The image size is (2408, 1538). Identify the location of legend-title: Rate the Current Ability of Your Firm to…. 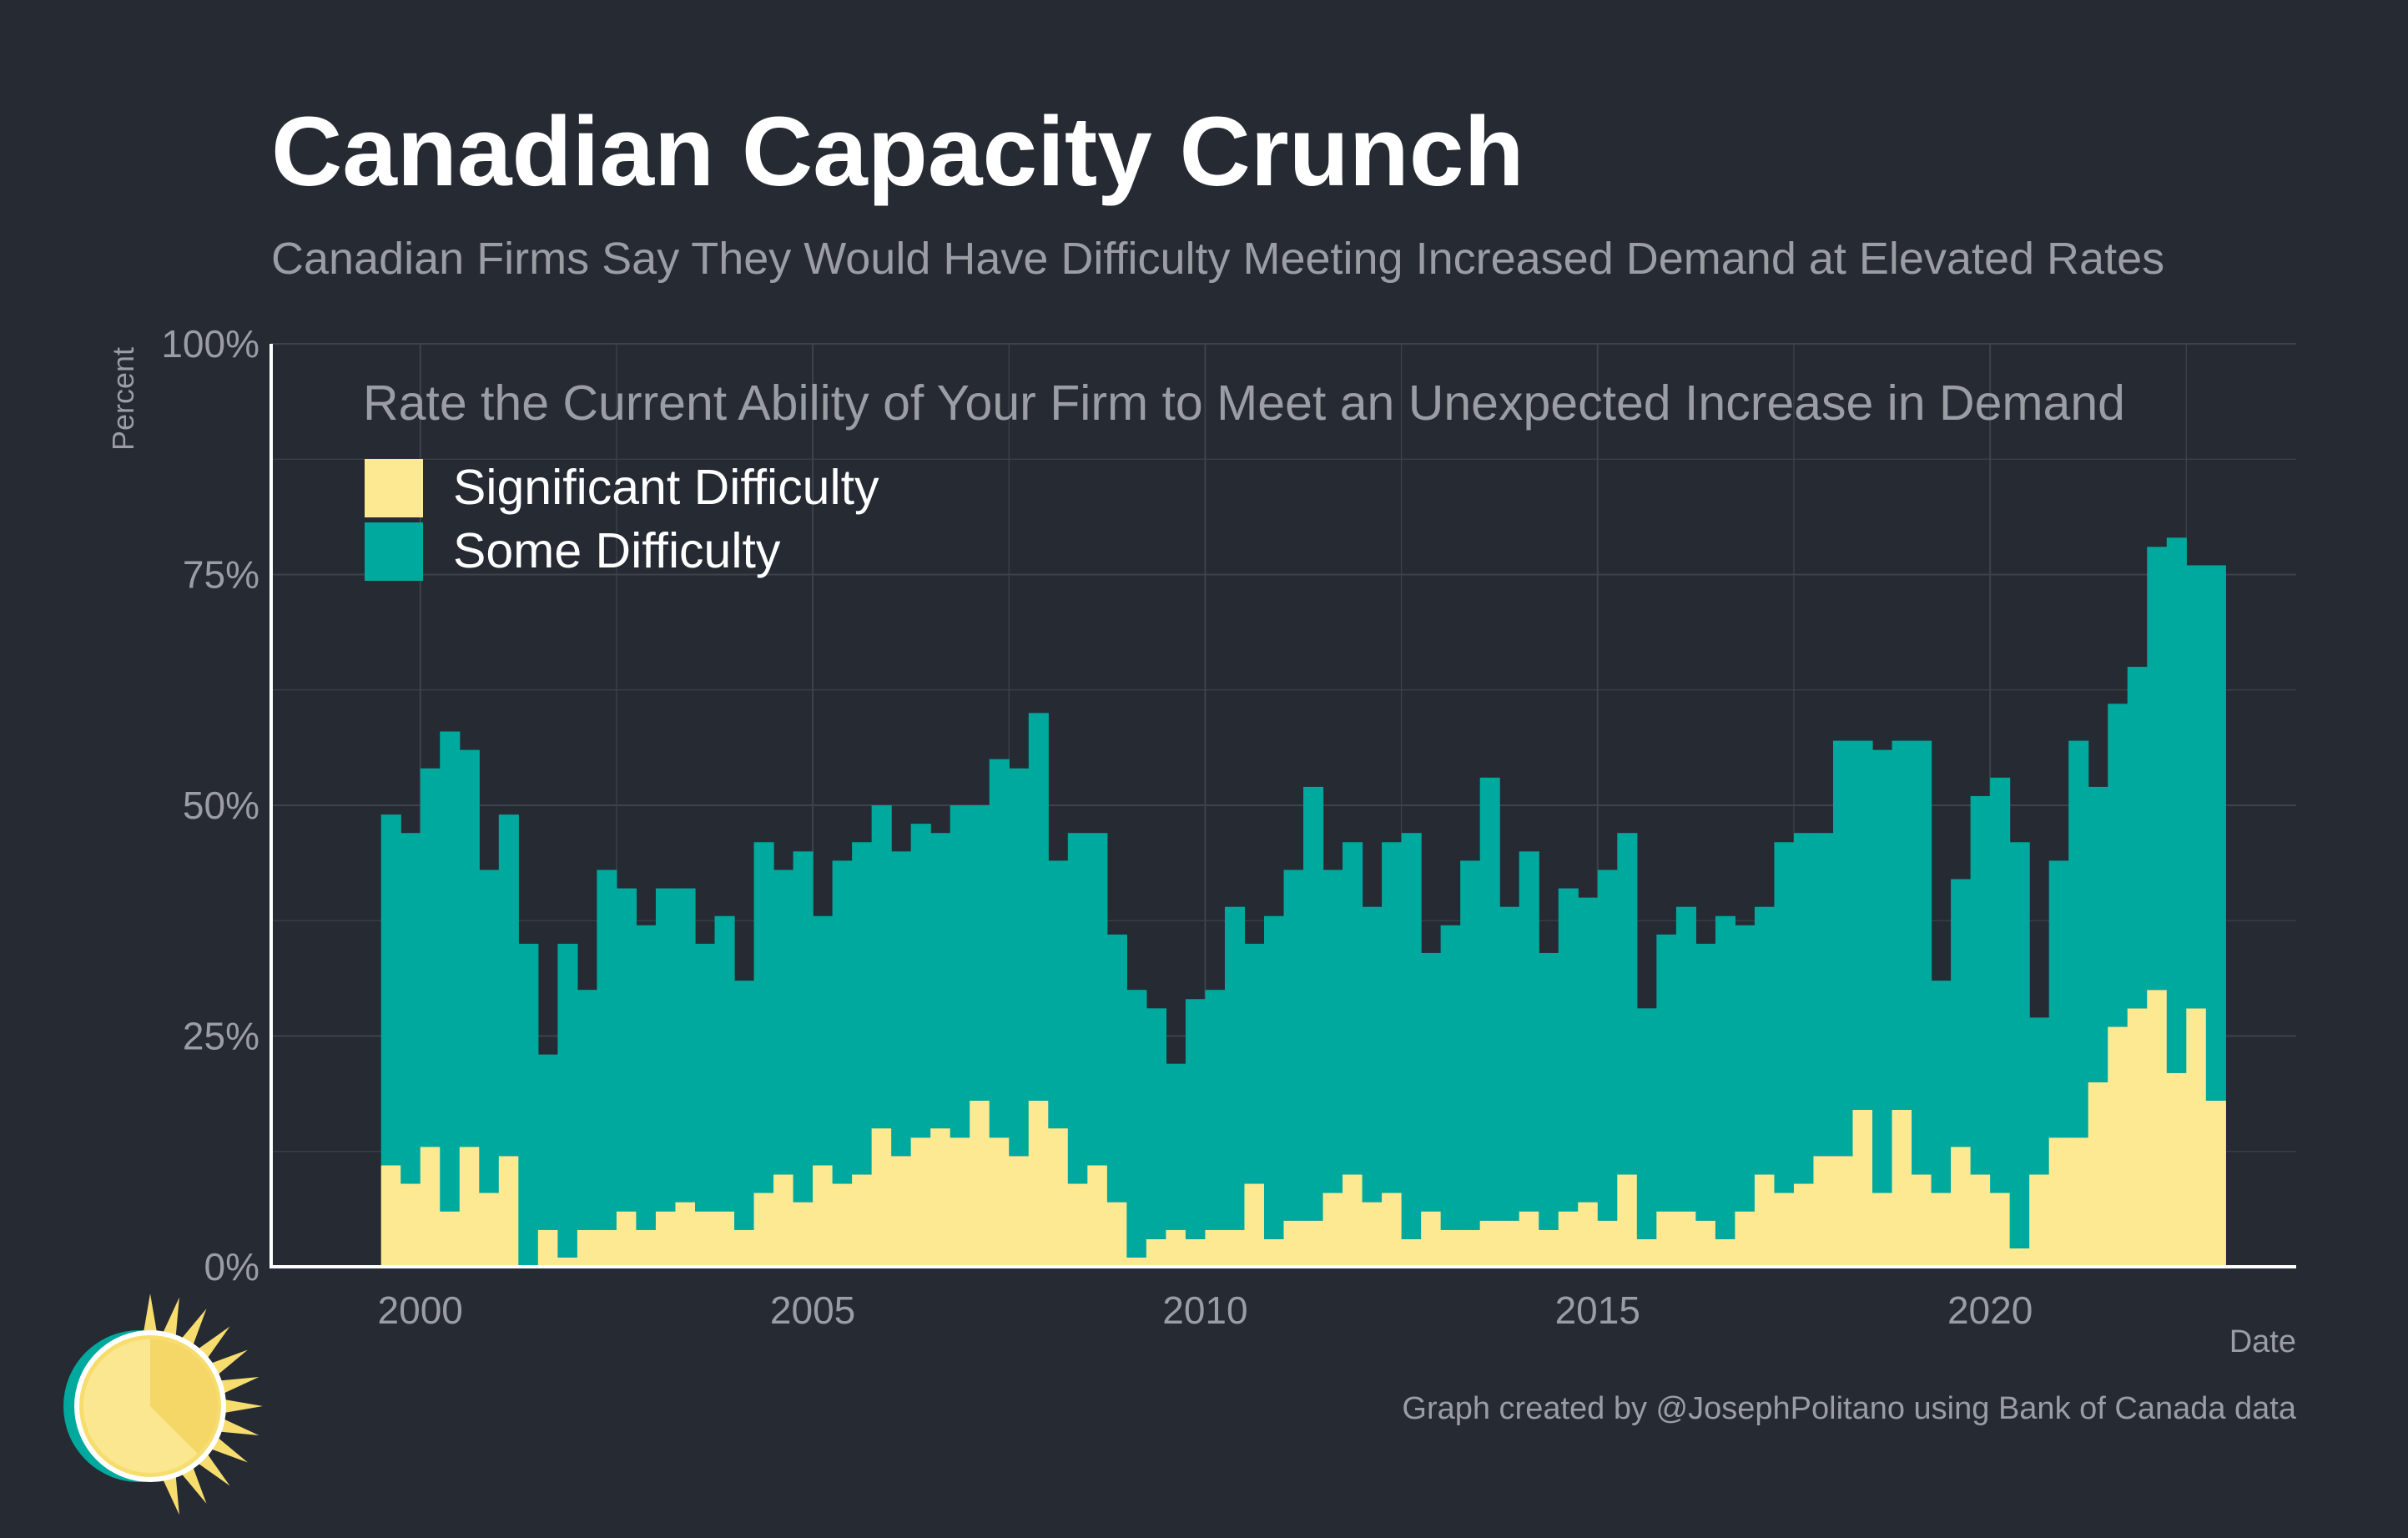
(1244, 403).